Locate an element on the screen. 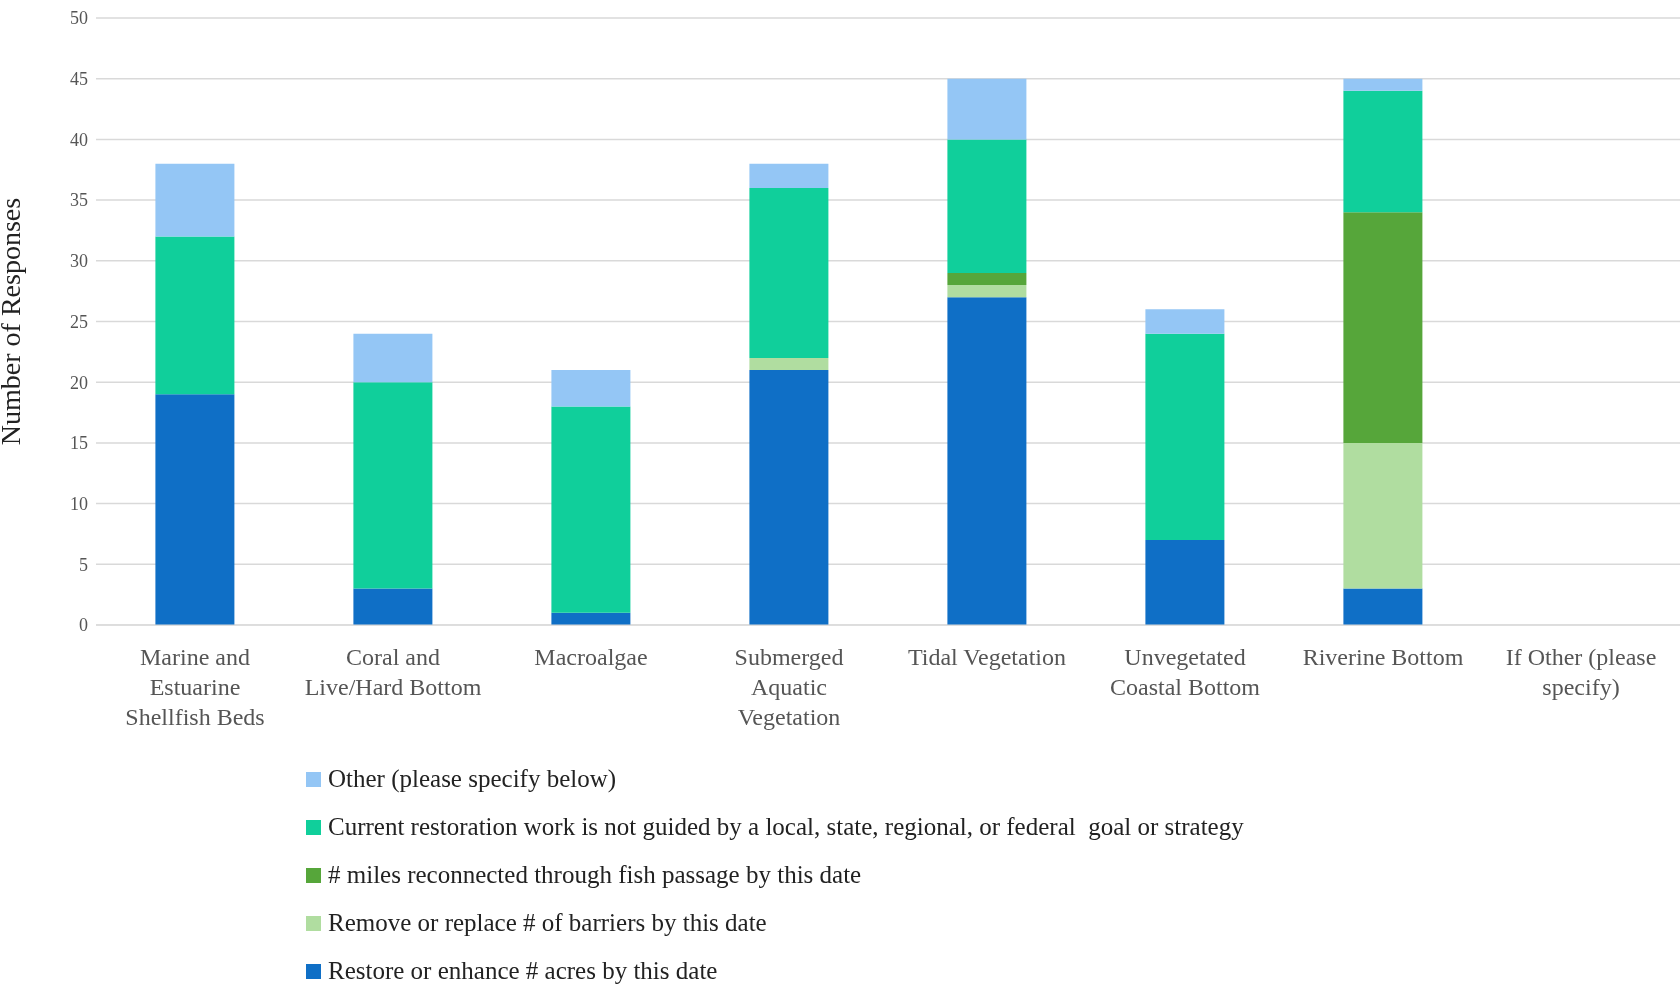 The width and height of the screenshot is (1680, 987). y-tick-label: 20 is located at coordinates (79, 382).